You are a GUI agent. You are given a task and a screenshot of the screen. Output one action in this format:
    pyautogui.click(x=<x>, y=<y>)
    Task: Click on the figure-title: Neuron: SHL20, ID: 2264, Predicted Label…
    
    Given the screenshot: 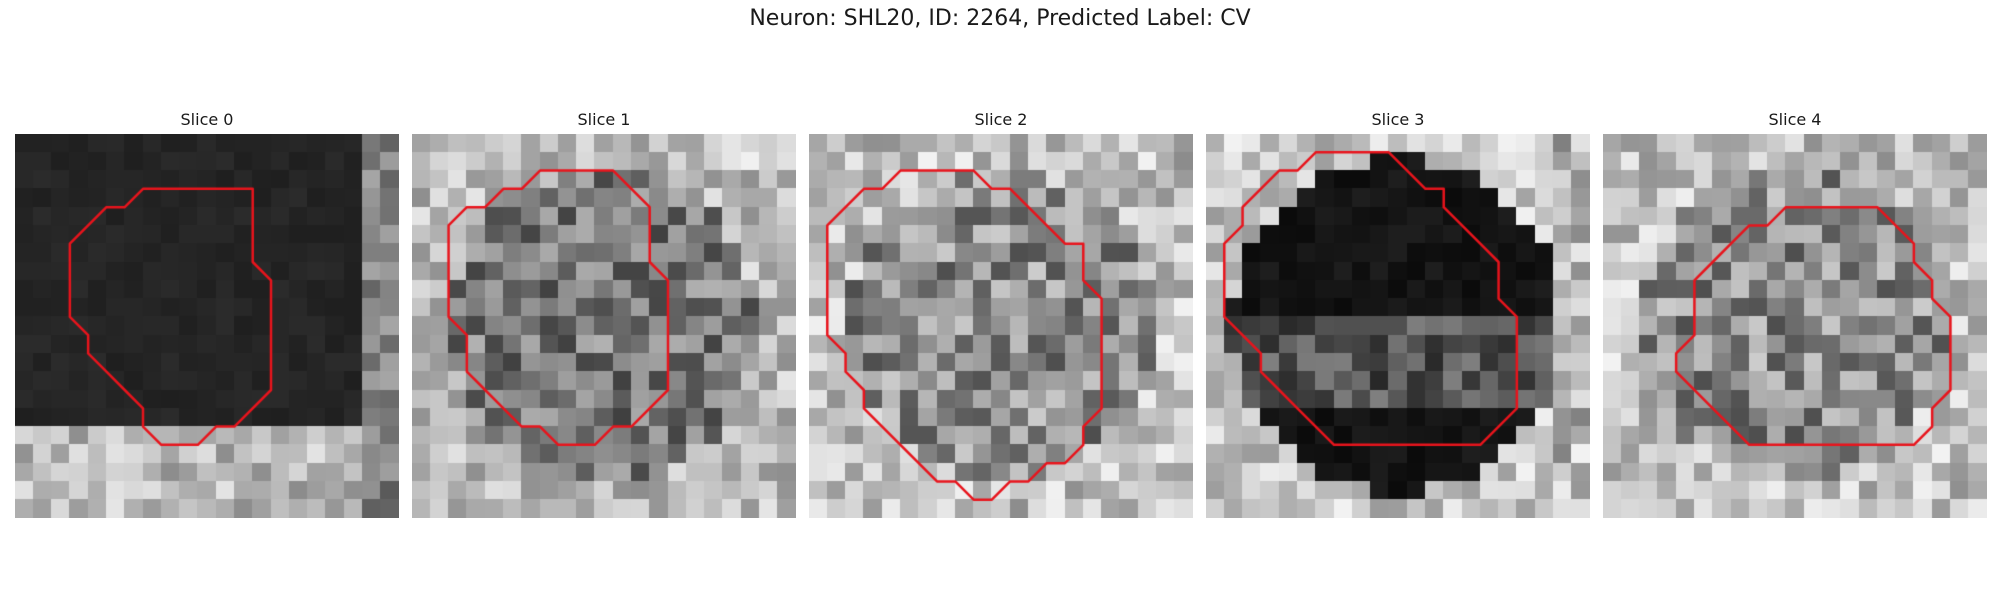 What is the action you would take?
    pyautogui.click(x=1000, y=18)
    